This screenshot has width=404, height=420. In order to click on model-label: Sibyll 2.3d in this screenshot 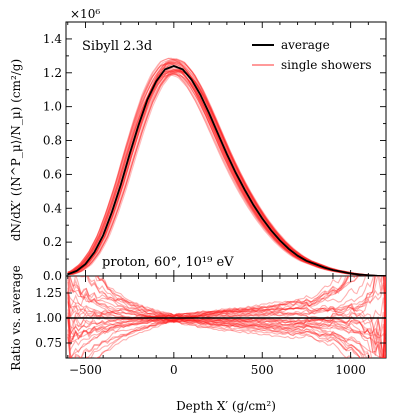, I will do `click(117, 46)`.